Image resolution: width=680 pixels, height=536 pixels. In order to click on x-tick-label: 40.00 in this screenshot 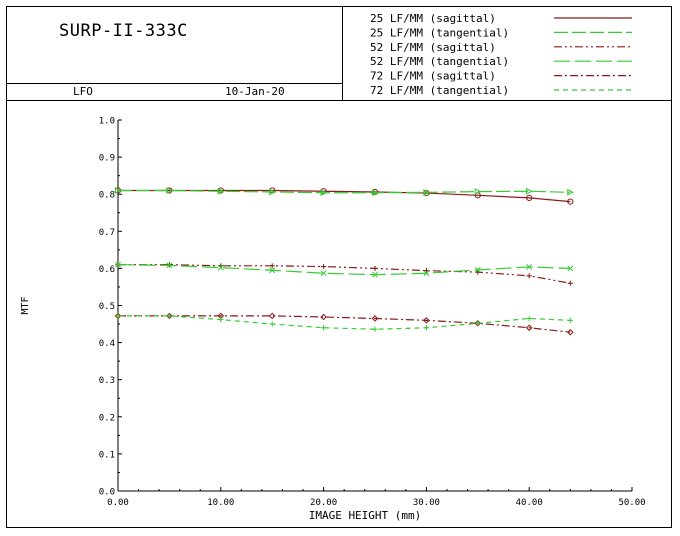, I will do `click(529, 503)`.